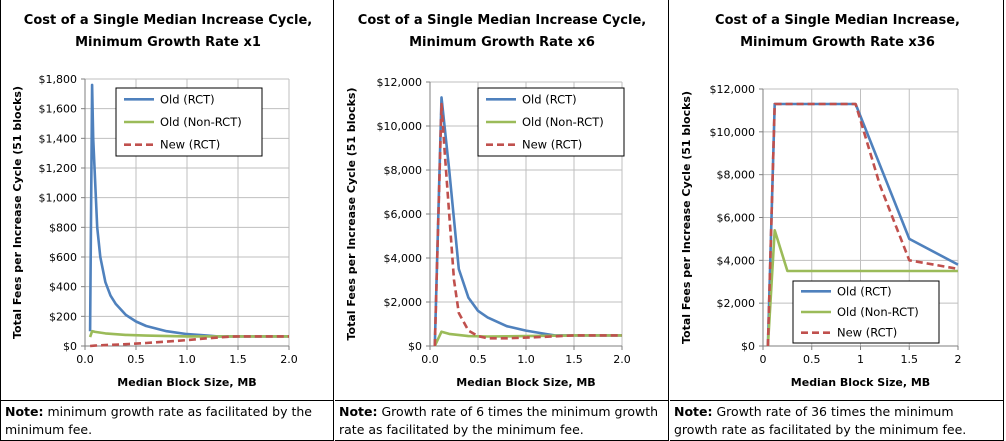  Describe the element at coordinates (168, 42) in the screenshot. I see `chart-subtitle: Minimum Growth Rate x1` at that location.